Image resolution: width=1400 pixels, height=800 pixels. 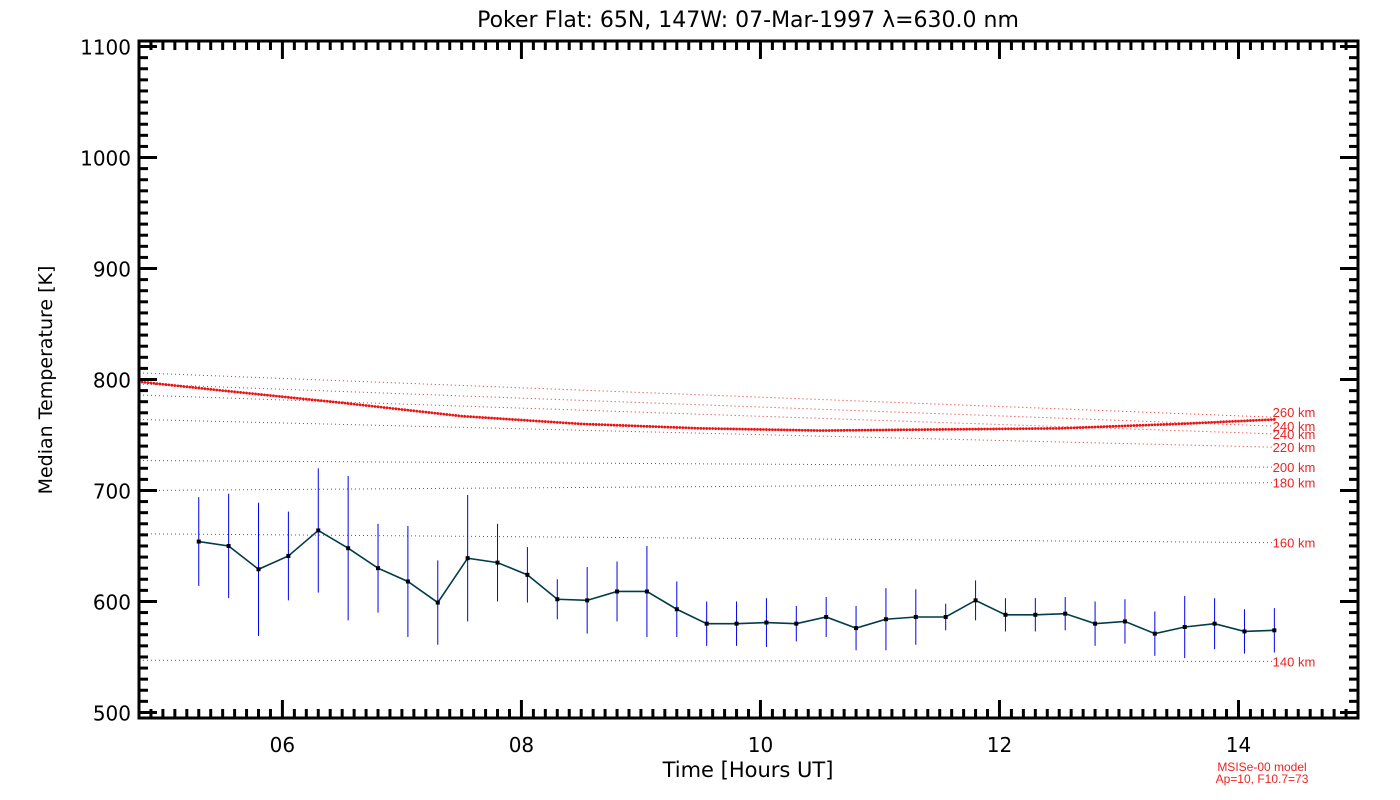 What do you see at coordinates (112, 713) in the screenshot?
I see `y-tick-label: 500` at bounding box center [112, 713].